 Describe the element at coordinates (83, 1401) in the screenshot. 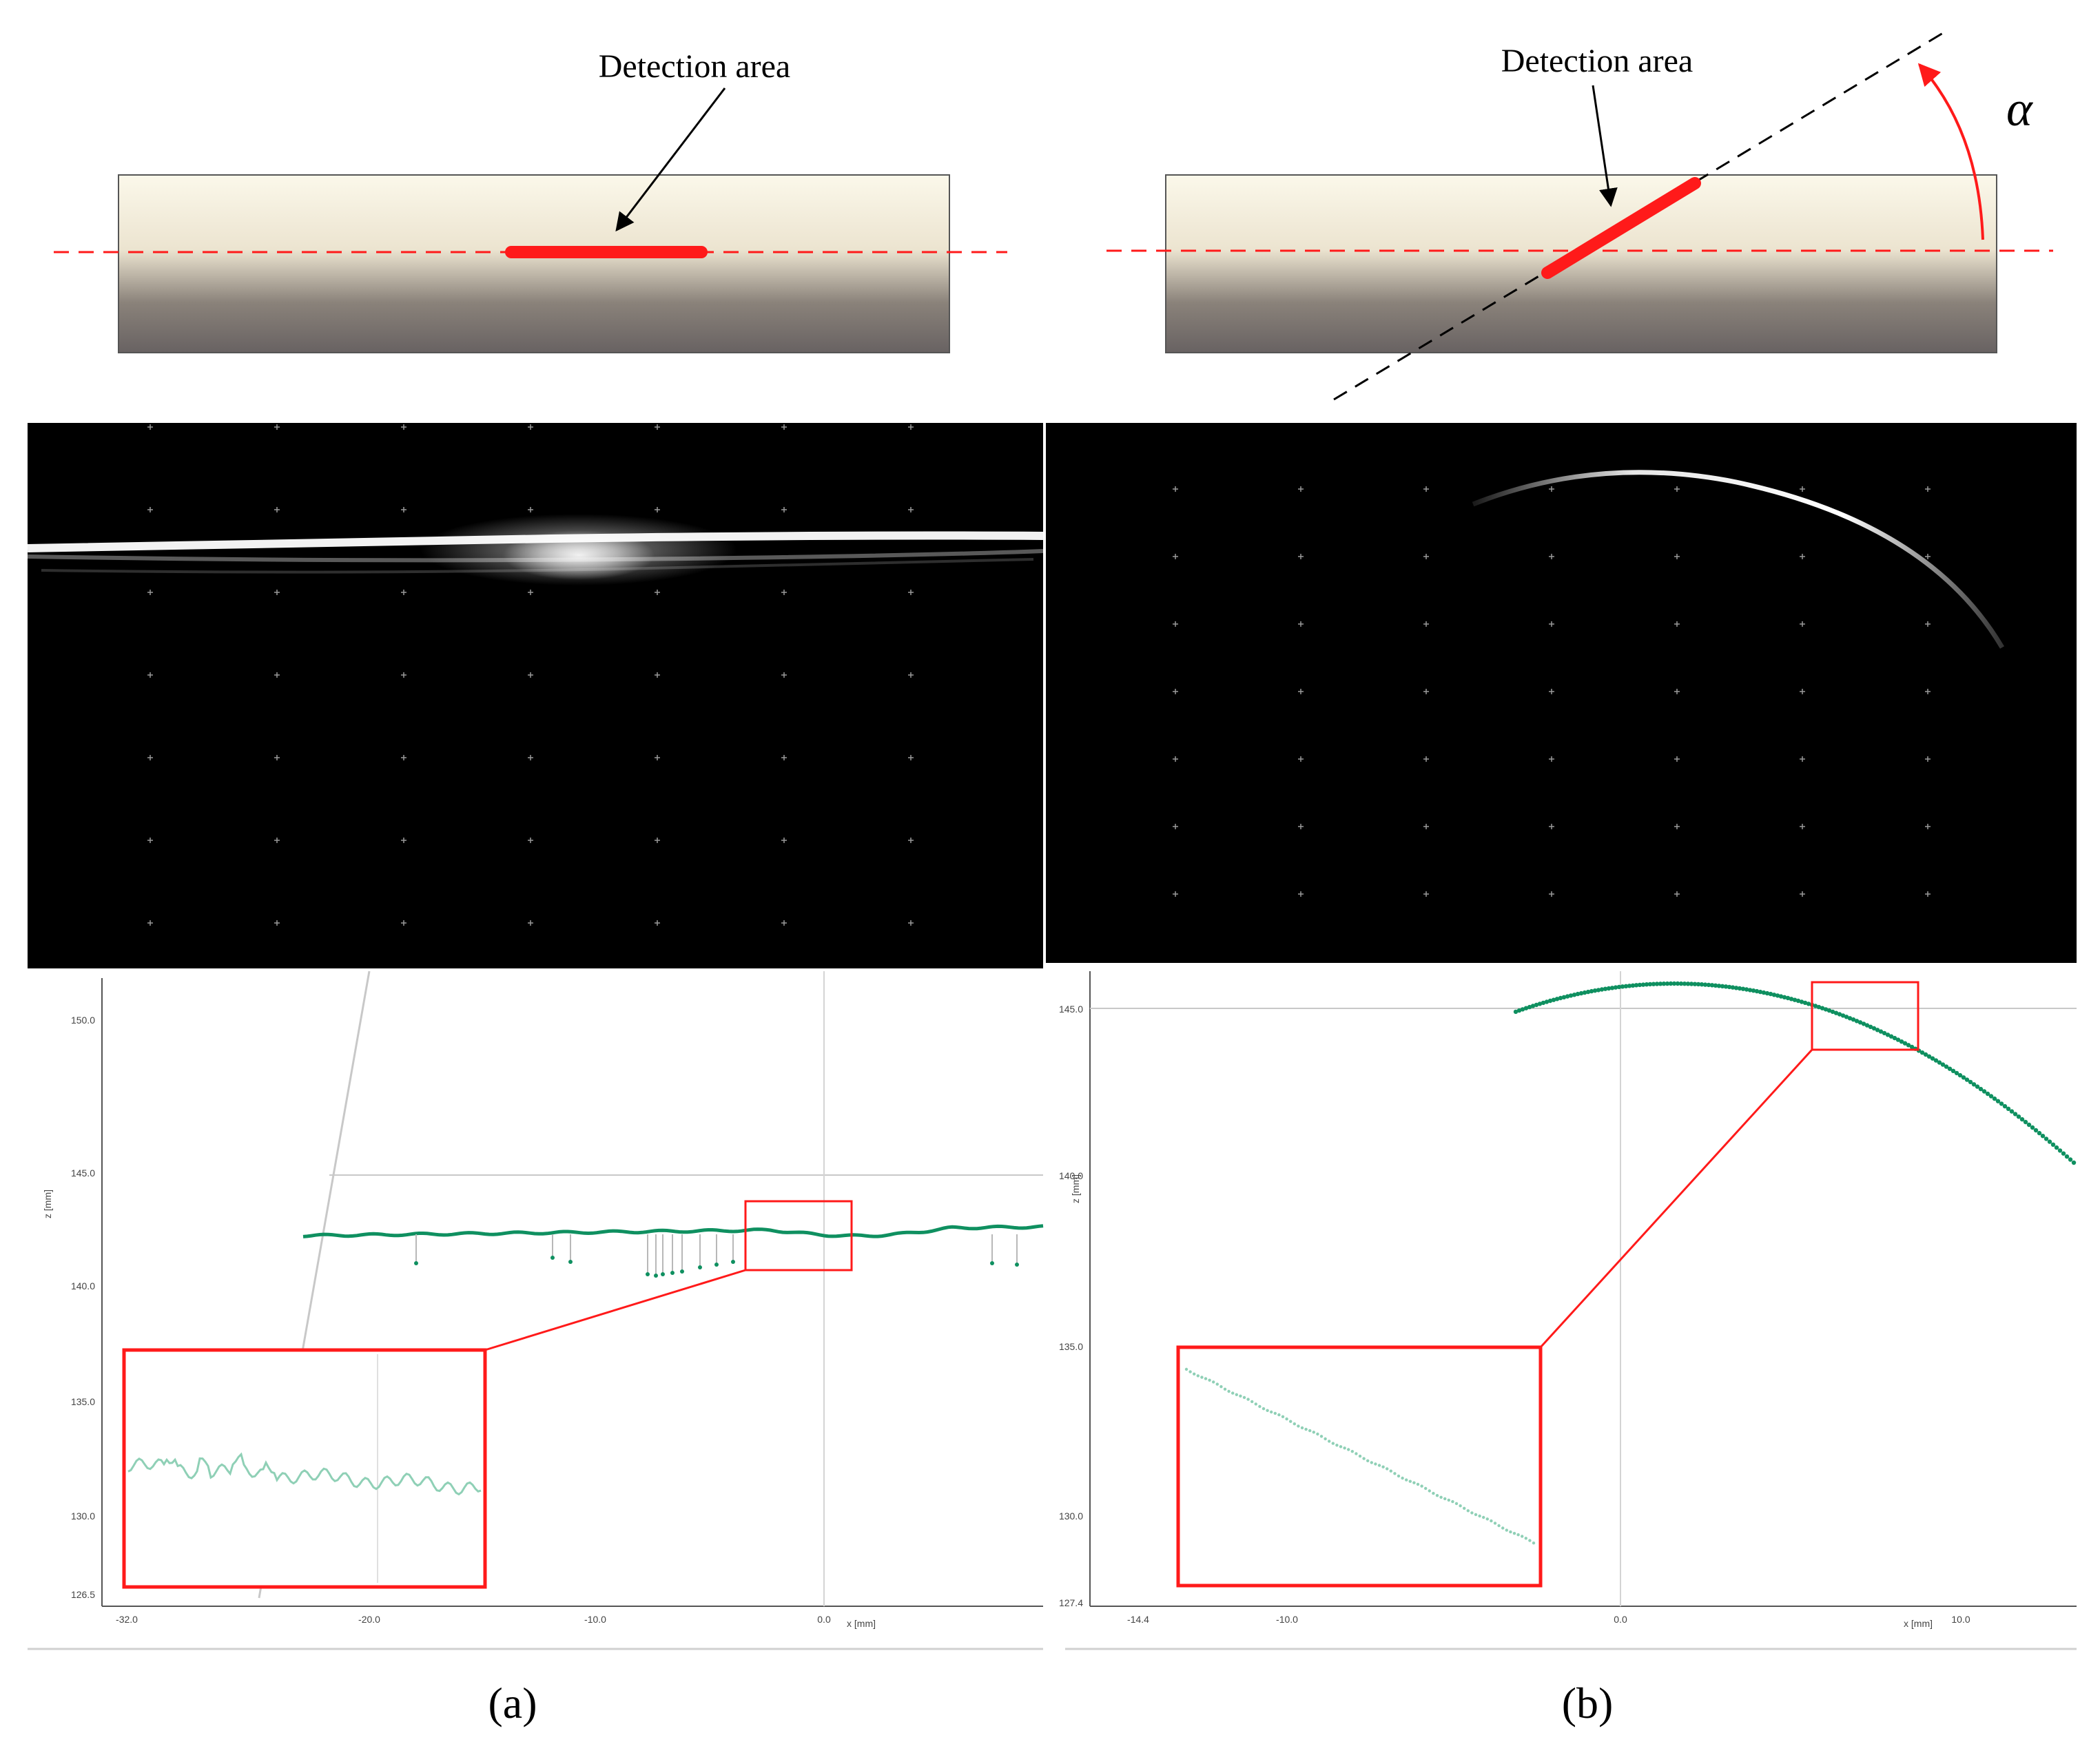

I see `z-tick-a: 135.0` at that location.